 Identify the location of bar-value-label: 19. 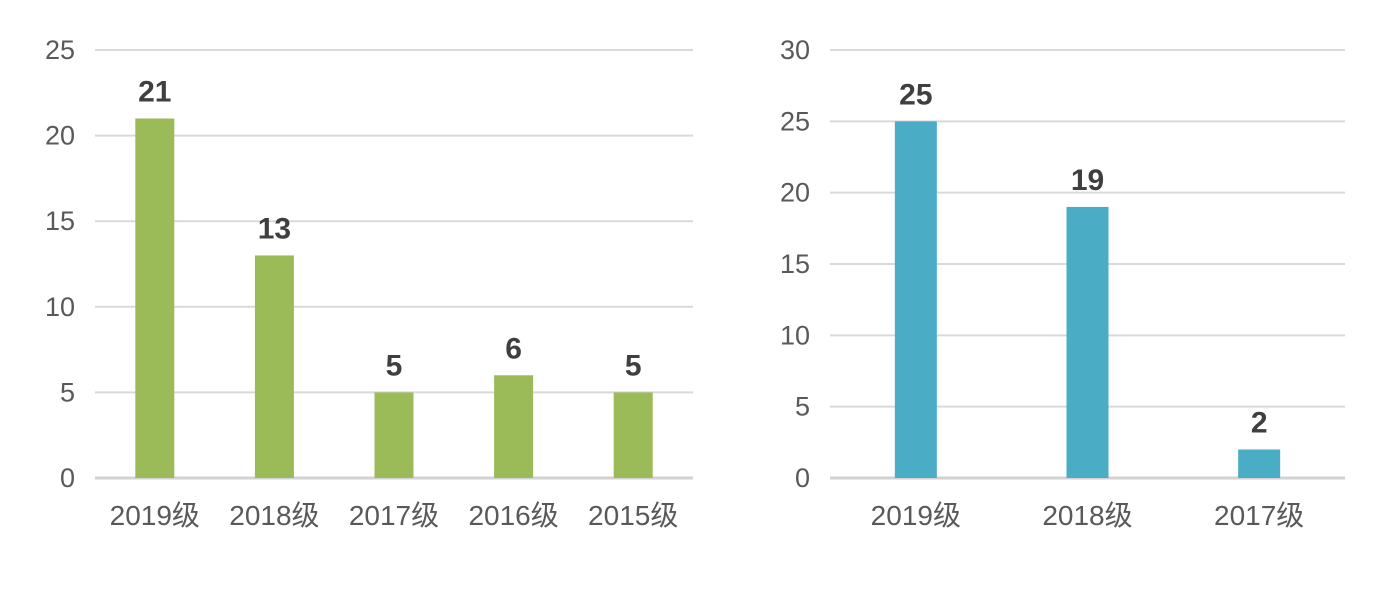
(1087, 180).